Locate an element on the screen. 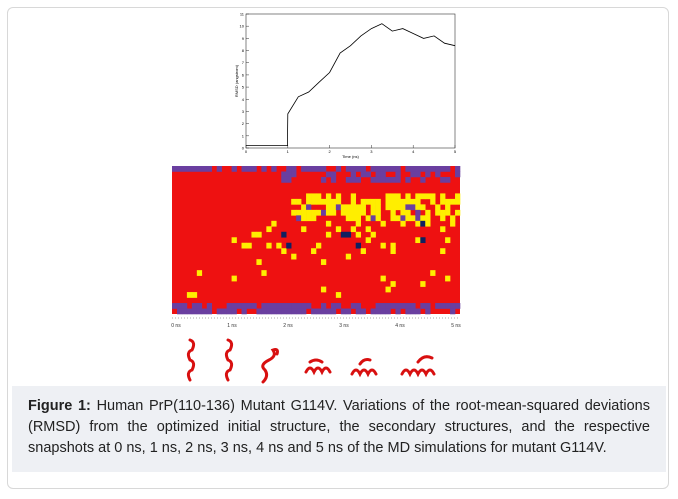  y-tick-label: 1 is located at coordinates (243, 135).